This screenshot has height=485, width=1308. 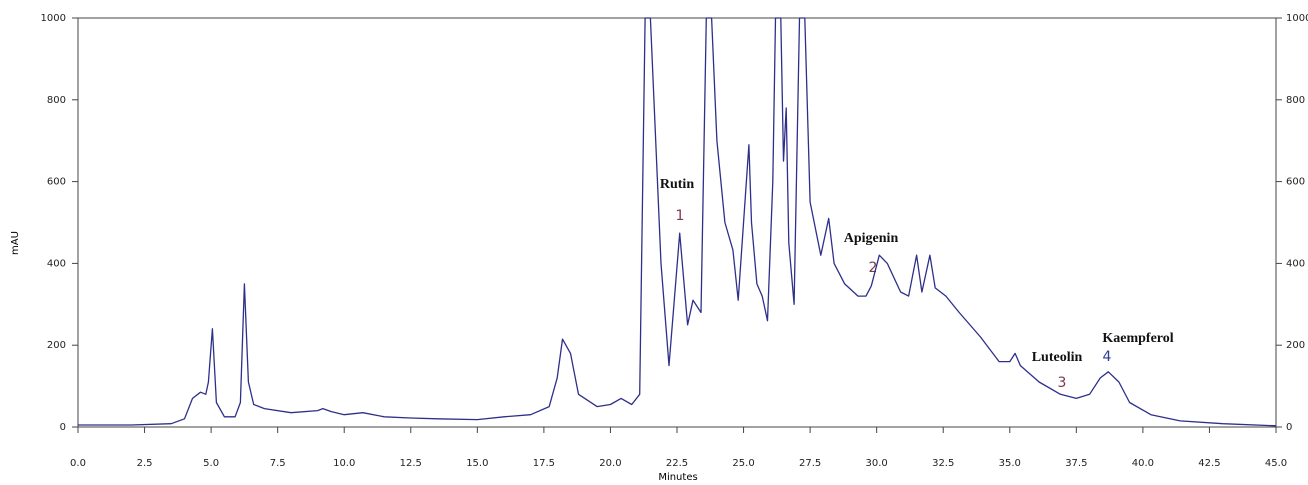 What do you see at coordinates (810, 463) in the screenshot?
I see `x-tick-label: 27.5` at bounding box center [810, 463].